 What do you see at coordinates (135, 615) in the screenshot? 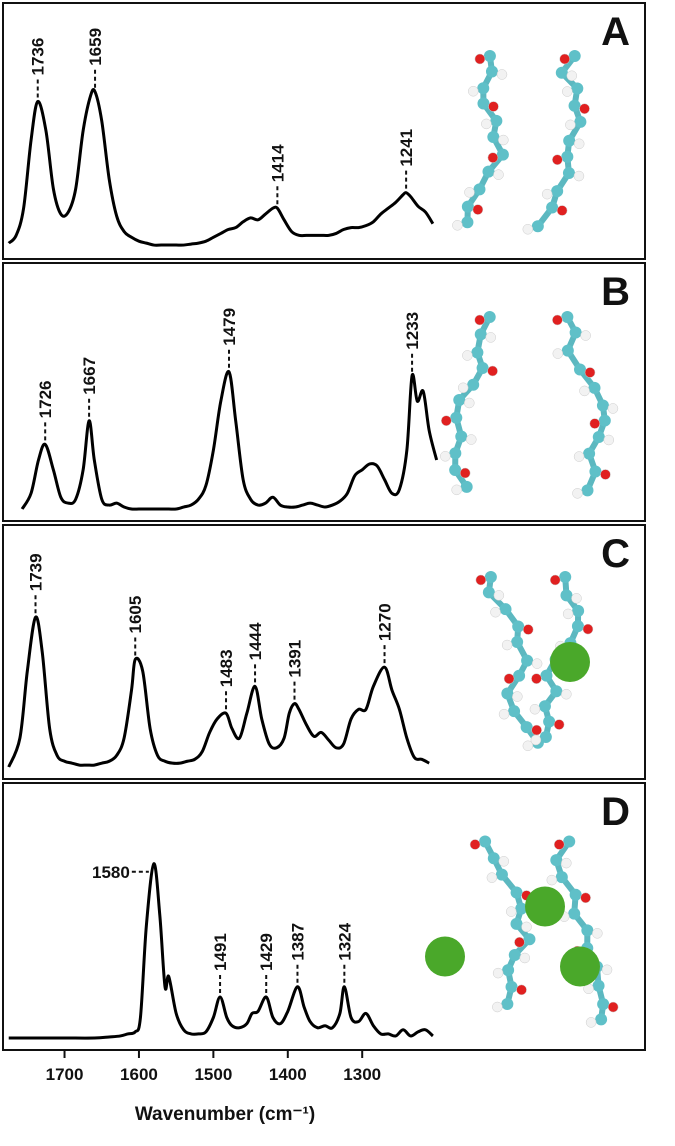
I see `peak-label: 1605` at bounding box center [135, 615].